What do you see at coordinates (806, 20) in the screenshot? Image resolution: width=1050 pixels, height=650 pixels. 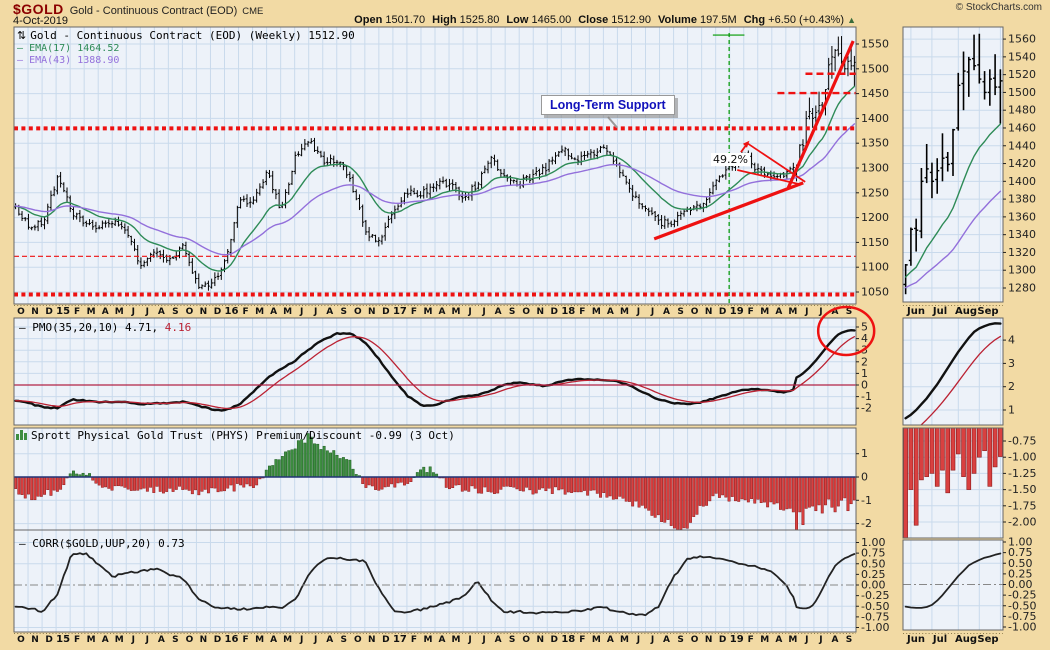 I see `chg-value: +6.50 (+0.43%)` at bounding box center [806, 20].